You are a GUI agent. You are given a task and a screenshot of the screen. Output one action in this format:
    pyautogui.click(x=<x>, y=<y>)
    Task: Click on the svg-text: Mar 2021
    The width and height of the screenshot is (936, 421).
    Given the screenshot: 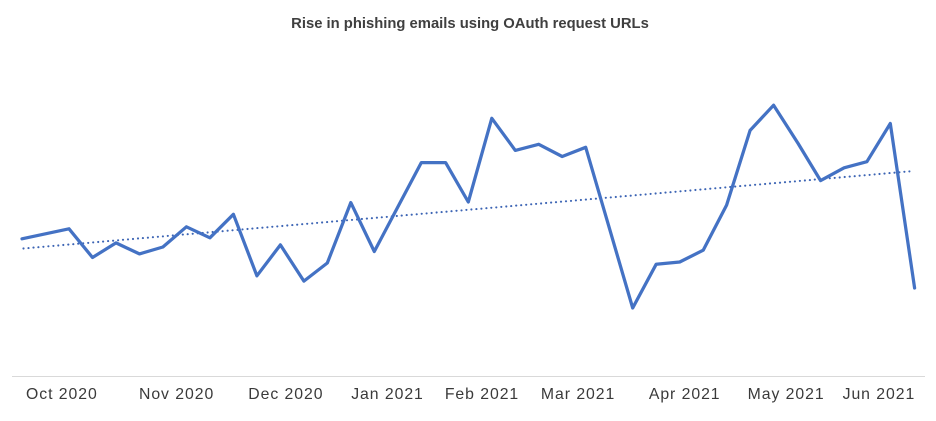 What is the action you would take?
    pyautogui.click(x=578, y=394)
    